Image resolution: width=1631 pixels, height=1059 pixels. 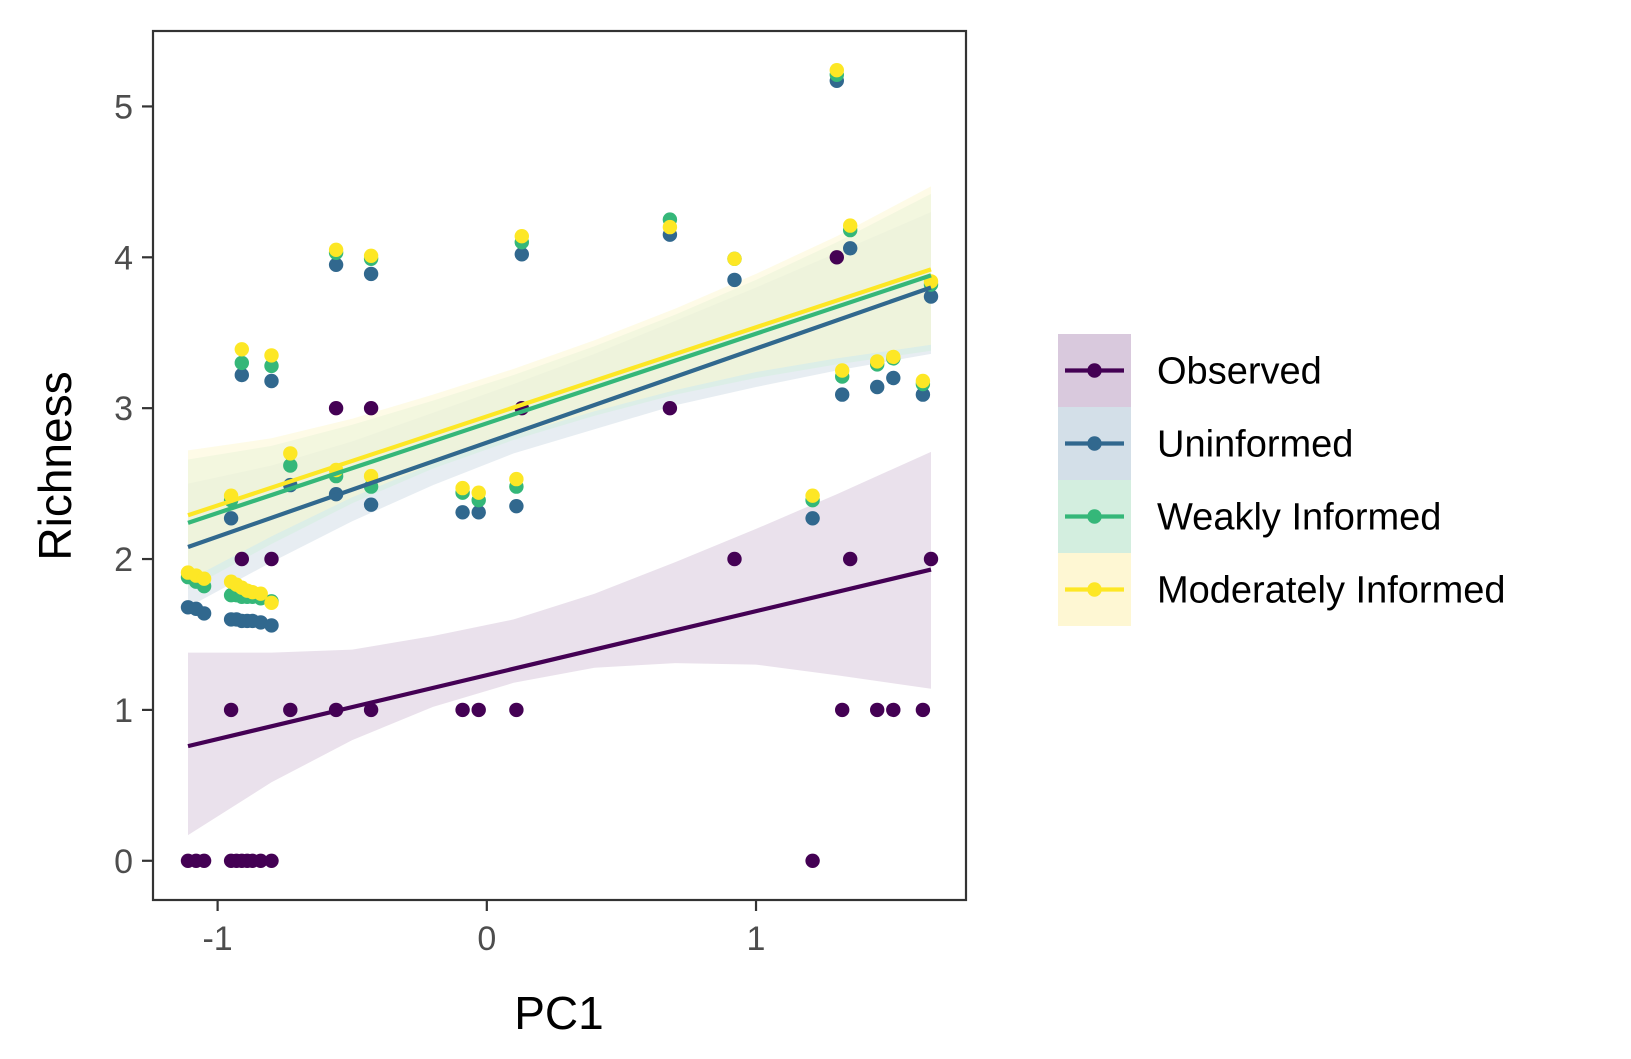 I want to click on legend-label: Uninformed, so click(x=1255, y=445).